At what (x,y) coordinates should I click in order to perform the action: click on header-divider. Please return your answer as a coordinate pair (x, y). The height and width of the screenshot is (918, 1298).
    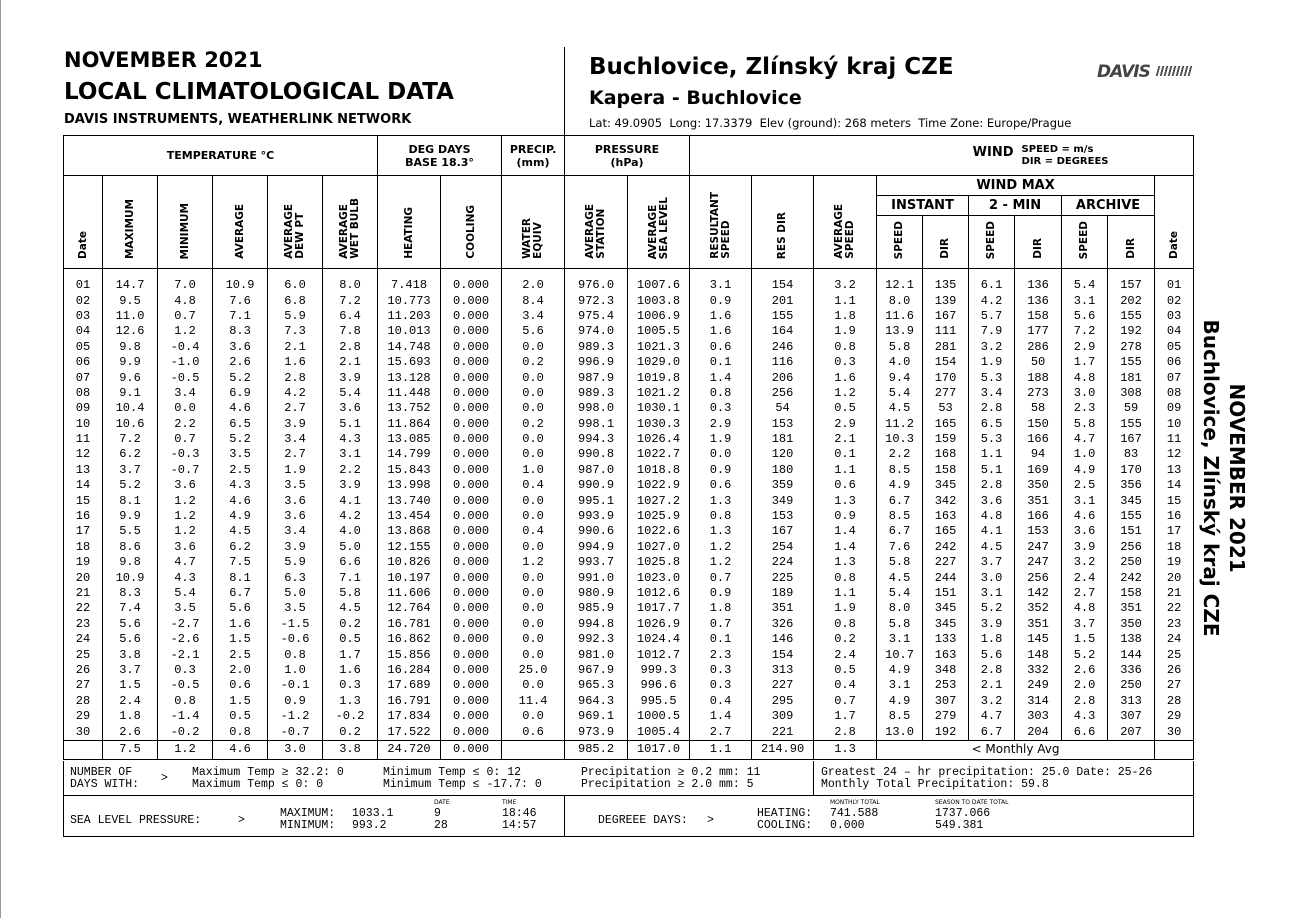
    Looking at the image, I should click on (564, 91).